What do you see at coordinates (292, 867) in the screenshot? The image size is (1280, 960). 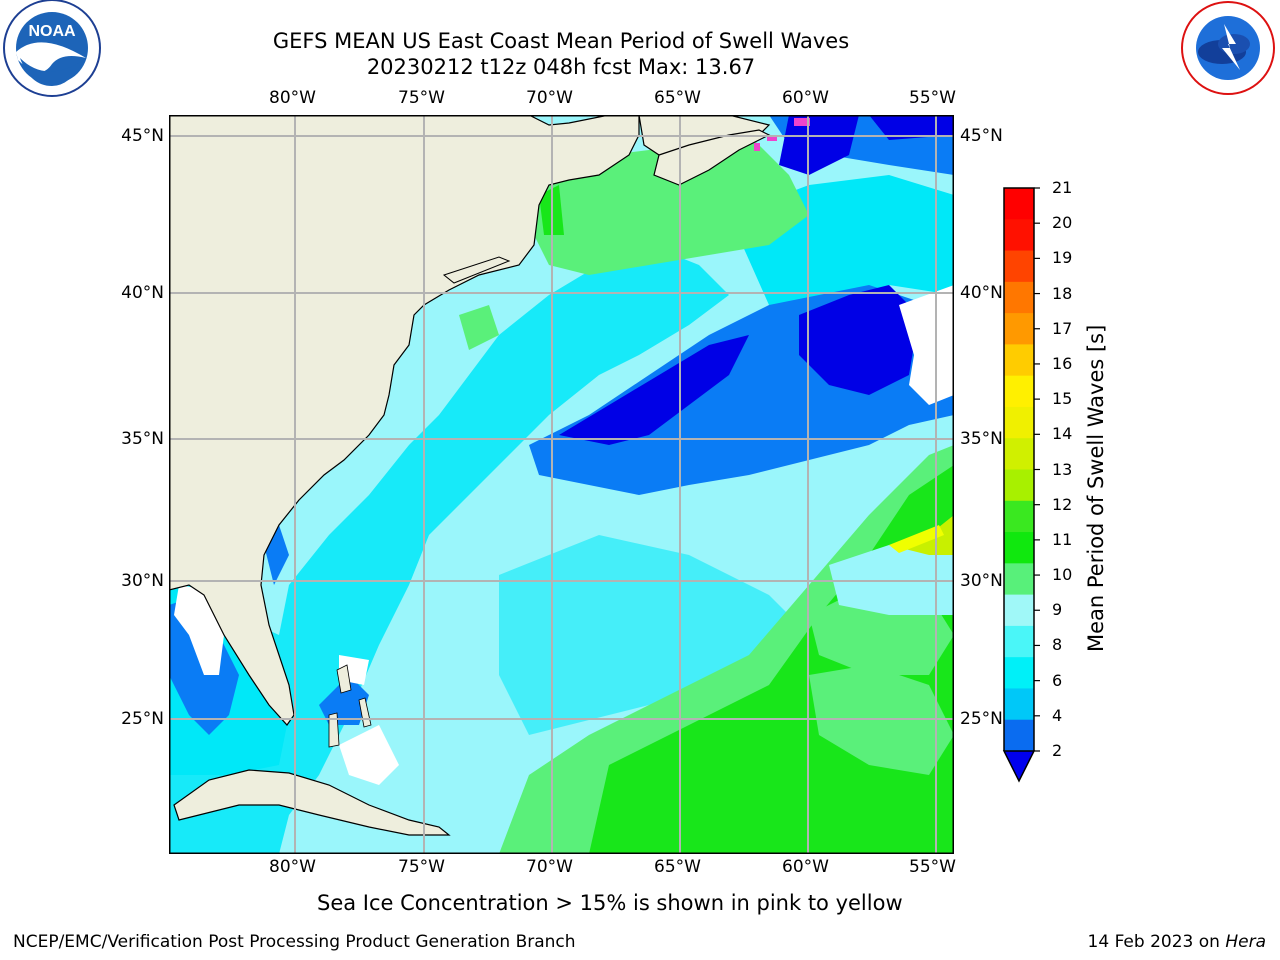 I see `lon-label-bottom: 80°W` at bounding box center [292, 867].